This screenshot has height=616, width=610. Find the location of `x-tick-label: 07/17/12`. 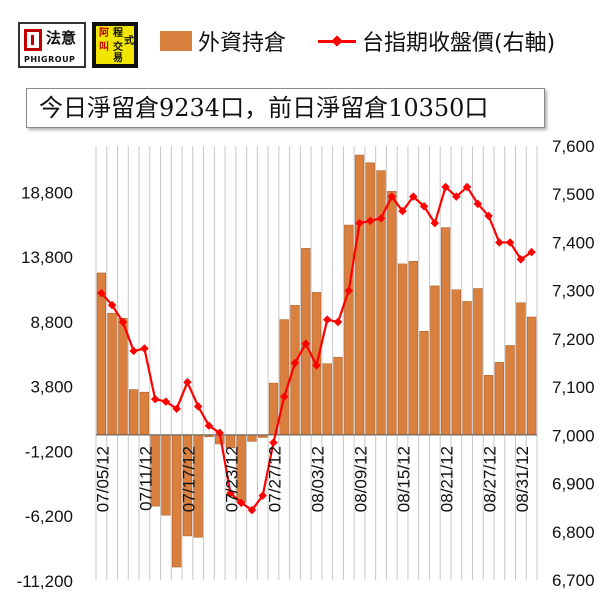

x-tick-label: 07/17/12 is located at coordinates (188, 479).